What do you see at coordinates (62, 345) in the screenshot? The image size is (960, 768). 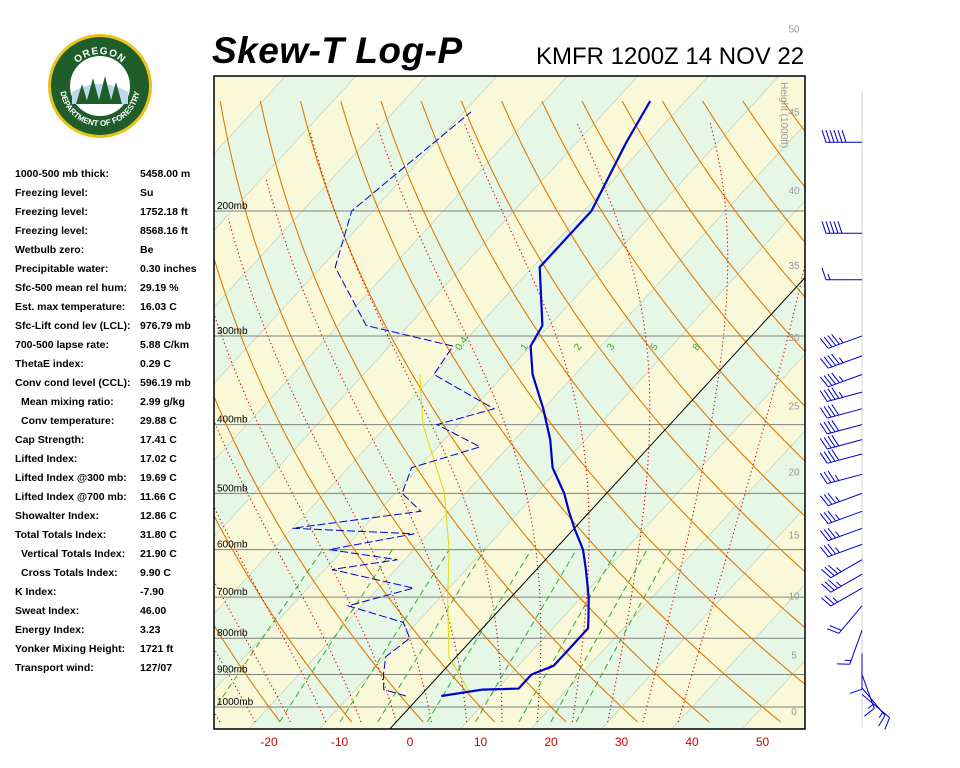 I see `stat-label: 700-500 lapse rate:` at bounding box center [62, 345].